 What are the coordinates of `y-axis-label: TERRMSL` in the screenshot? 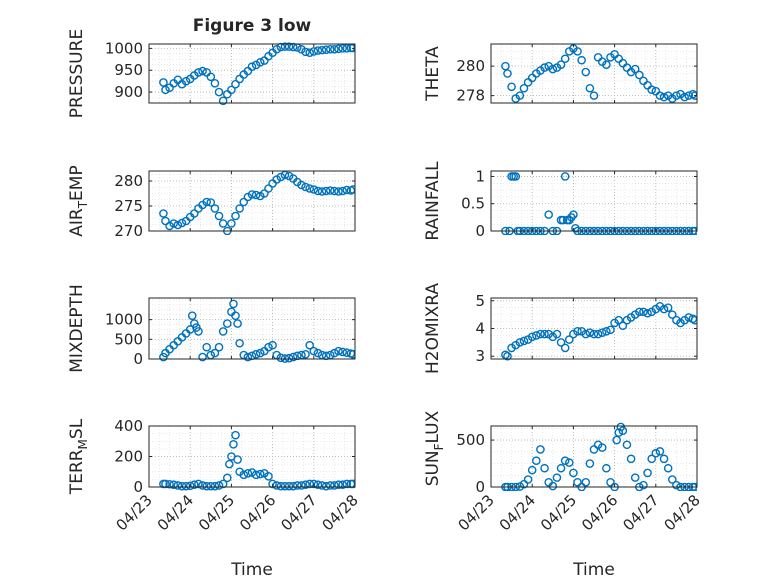 It's located at (78, 456).